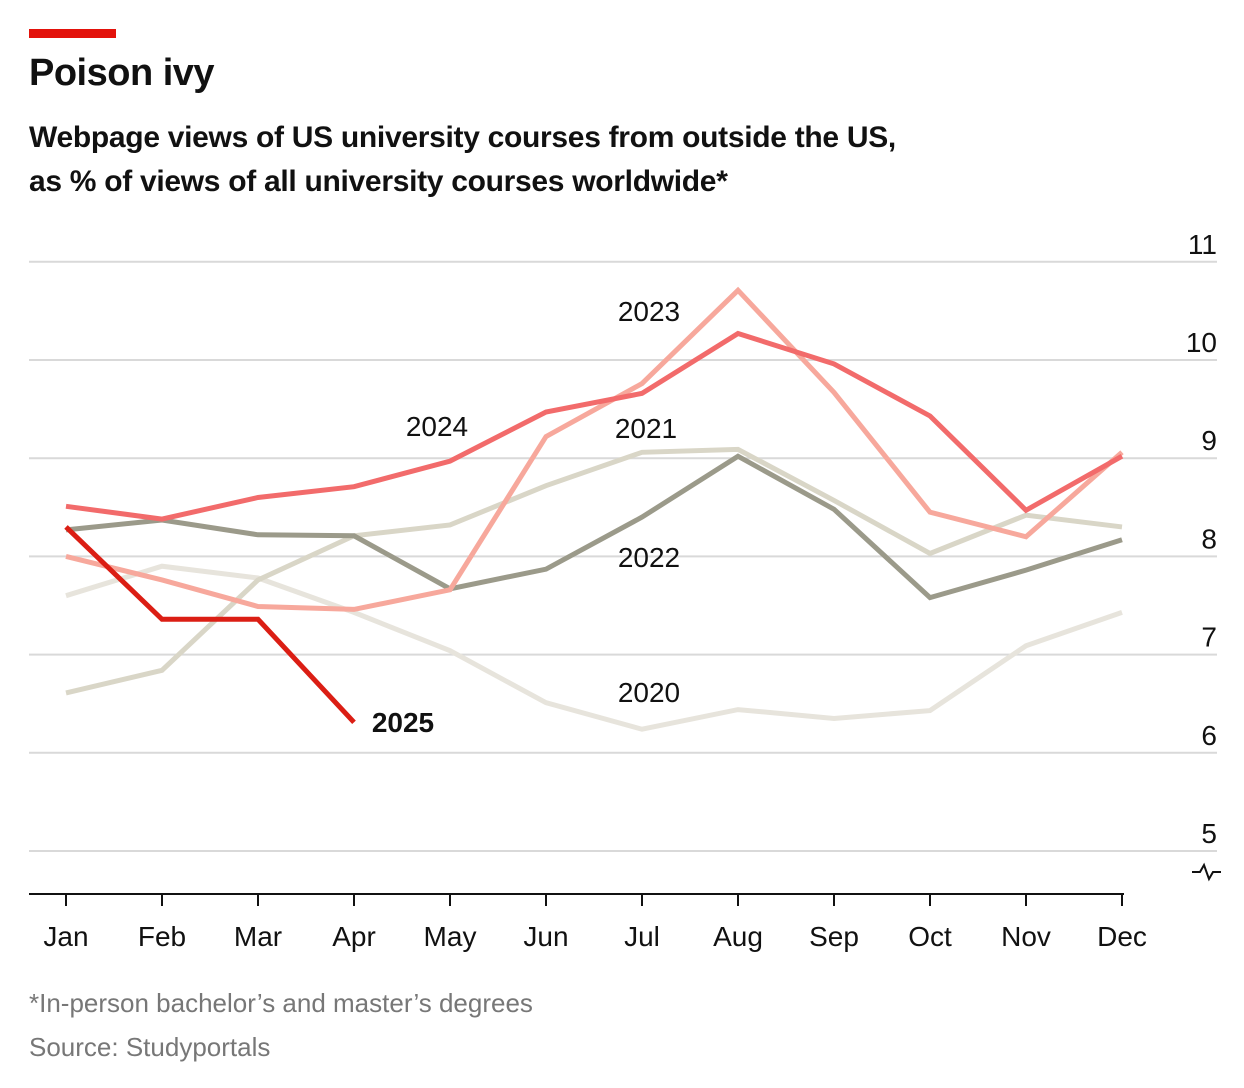  Describe the element at coordinates (1026, 936) in the screenshot. I see `x-tick-label: Nov` at that location.